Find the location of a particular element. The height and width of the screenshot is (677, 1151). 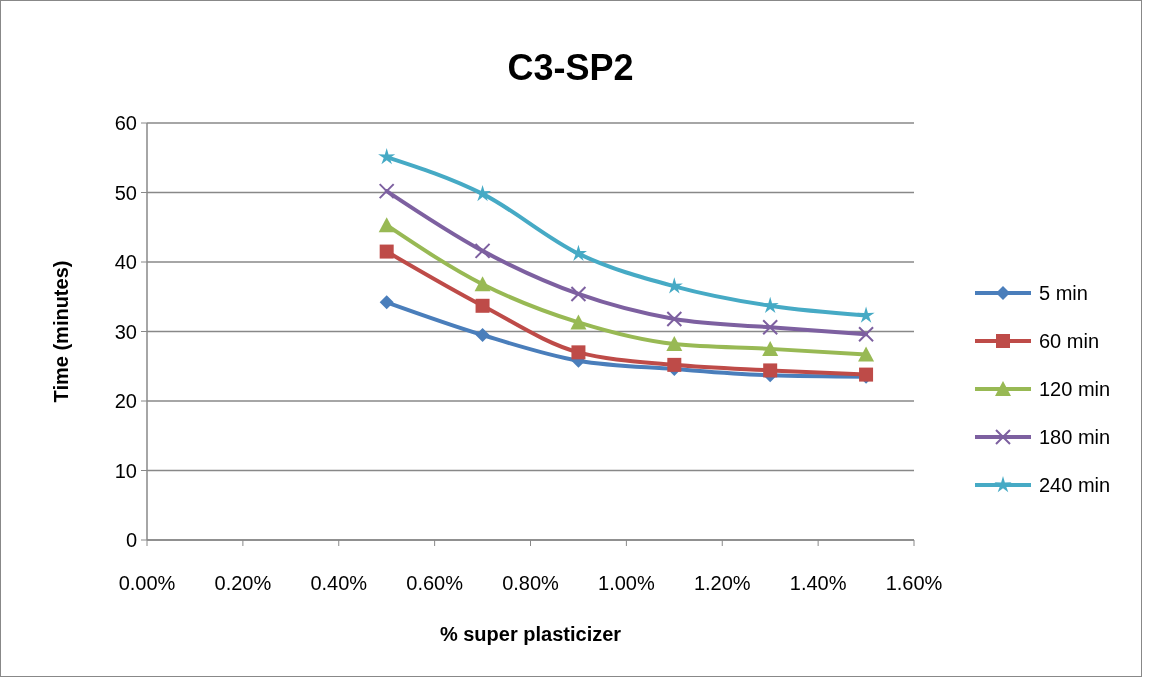

x-tick-label: 1.60% is located at coordinates (914, 583).